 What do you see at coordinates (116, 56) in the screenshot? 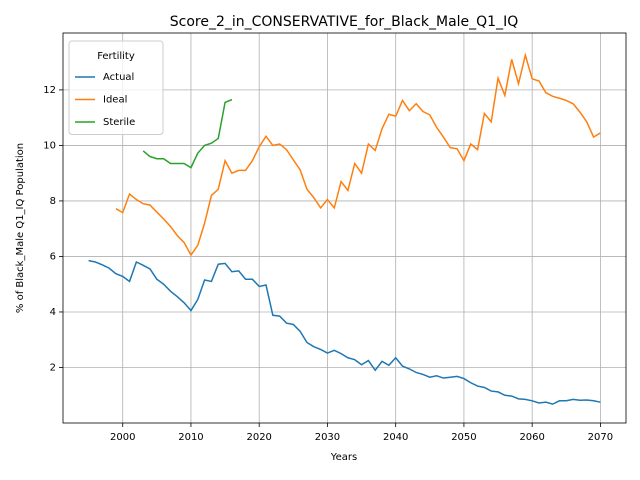
I see `legend-title: Fertility` at bounding box center [116, 56].